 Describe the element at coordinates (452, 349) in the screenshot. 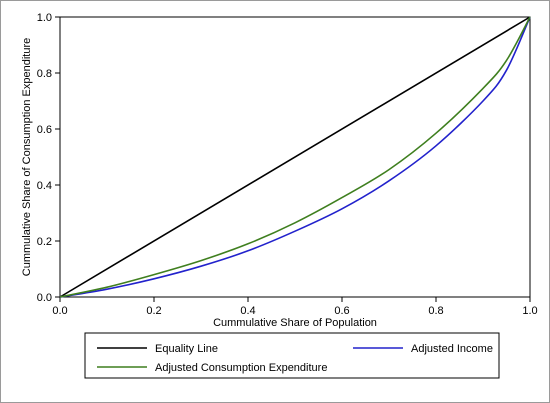

I see `legend-label-adjusted-income: Adjusted Income` at that location.